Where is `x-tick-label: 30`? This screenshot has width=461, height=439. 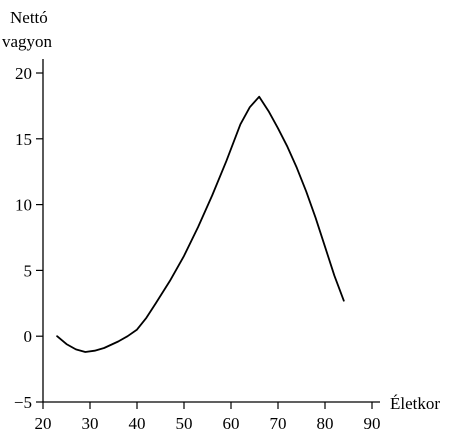 x-tick-label: 30 is located at coordinates (90, 423).